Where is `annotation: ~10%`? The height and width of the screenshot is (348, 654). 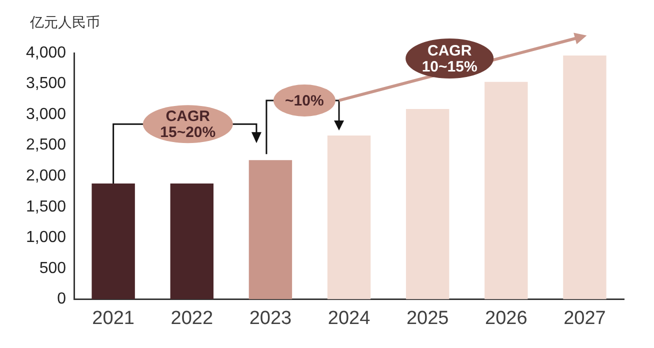 annotation: ~10% is located at coordinates (304, 101).